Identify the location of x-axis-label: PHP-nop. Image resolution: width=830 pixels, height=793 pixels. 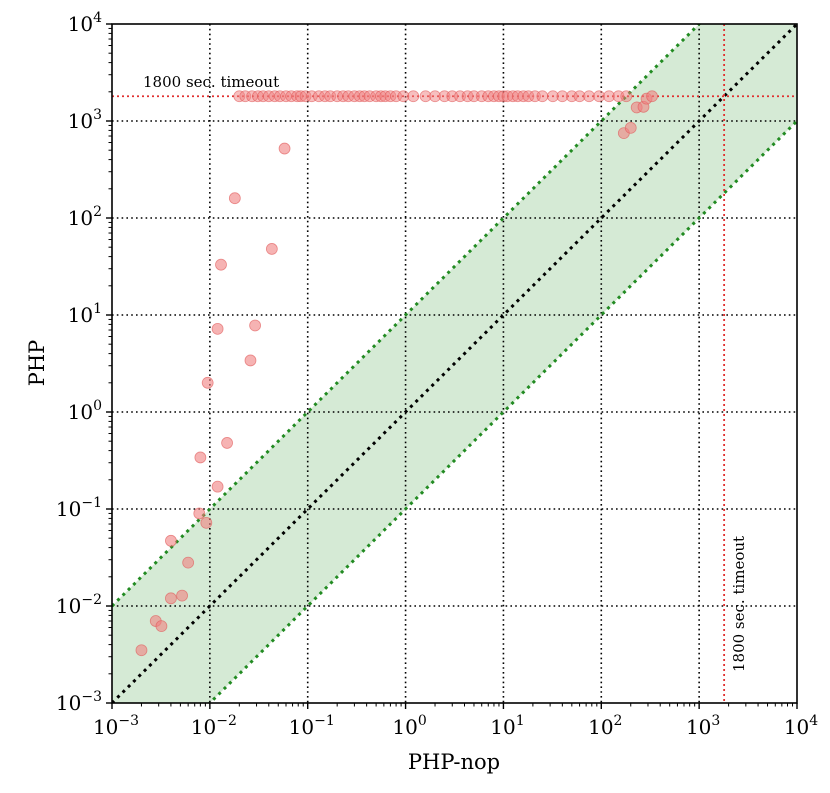
(454, 762).